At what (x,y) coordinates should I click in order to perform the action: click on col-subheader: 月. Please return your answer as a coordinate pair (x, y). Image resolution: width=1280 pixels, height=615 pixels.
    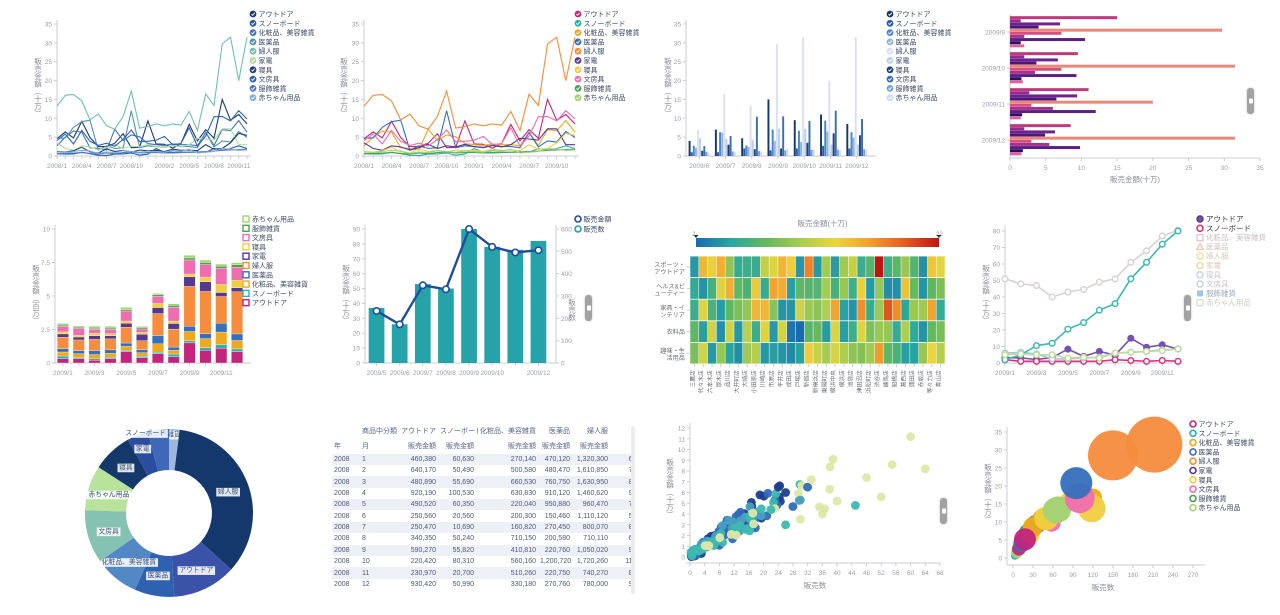
    Looking at the image, I should click on (365, 447).